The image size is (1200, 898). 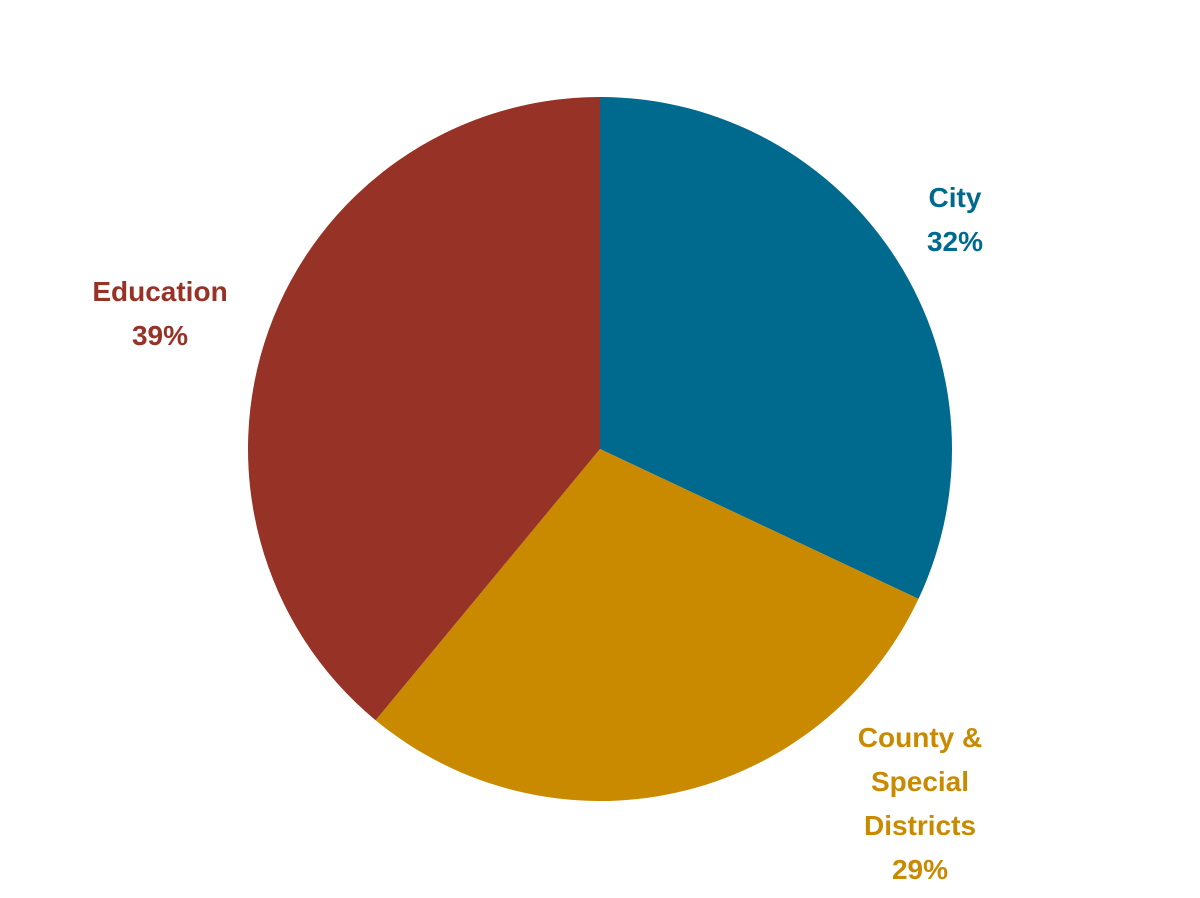 I want to click on slice-label: City 32%, so click(x=955, y=220).